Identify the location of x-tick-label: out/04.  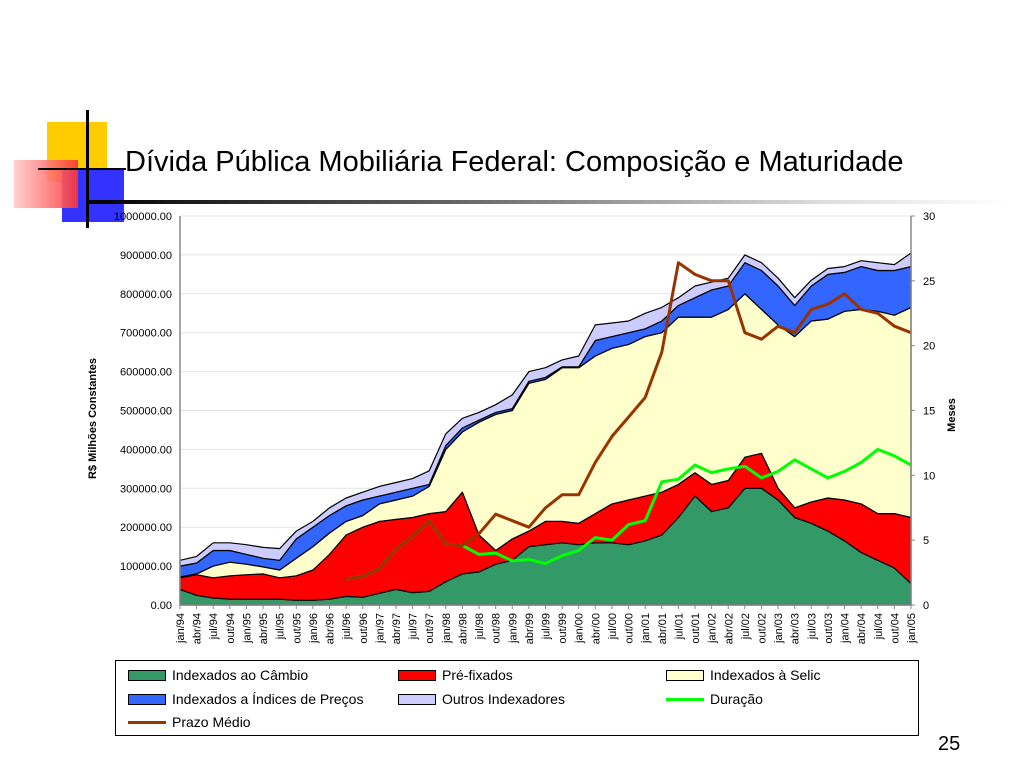
(895, 628).